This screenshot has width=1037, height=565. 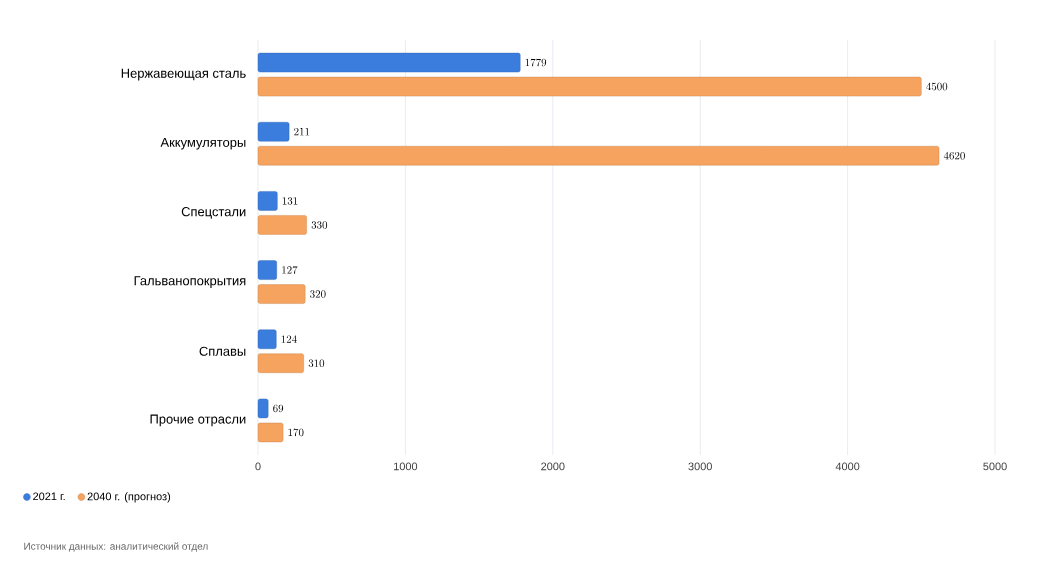 What do you see at coordinates (954, 155) in the screenshot?
I see `data-label: 4620` at bounding box center [954, 155].